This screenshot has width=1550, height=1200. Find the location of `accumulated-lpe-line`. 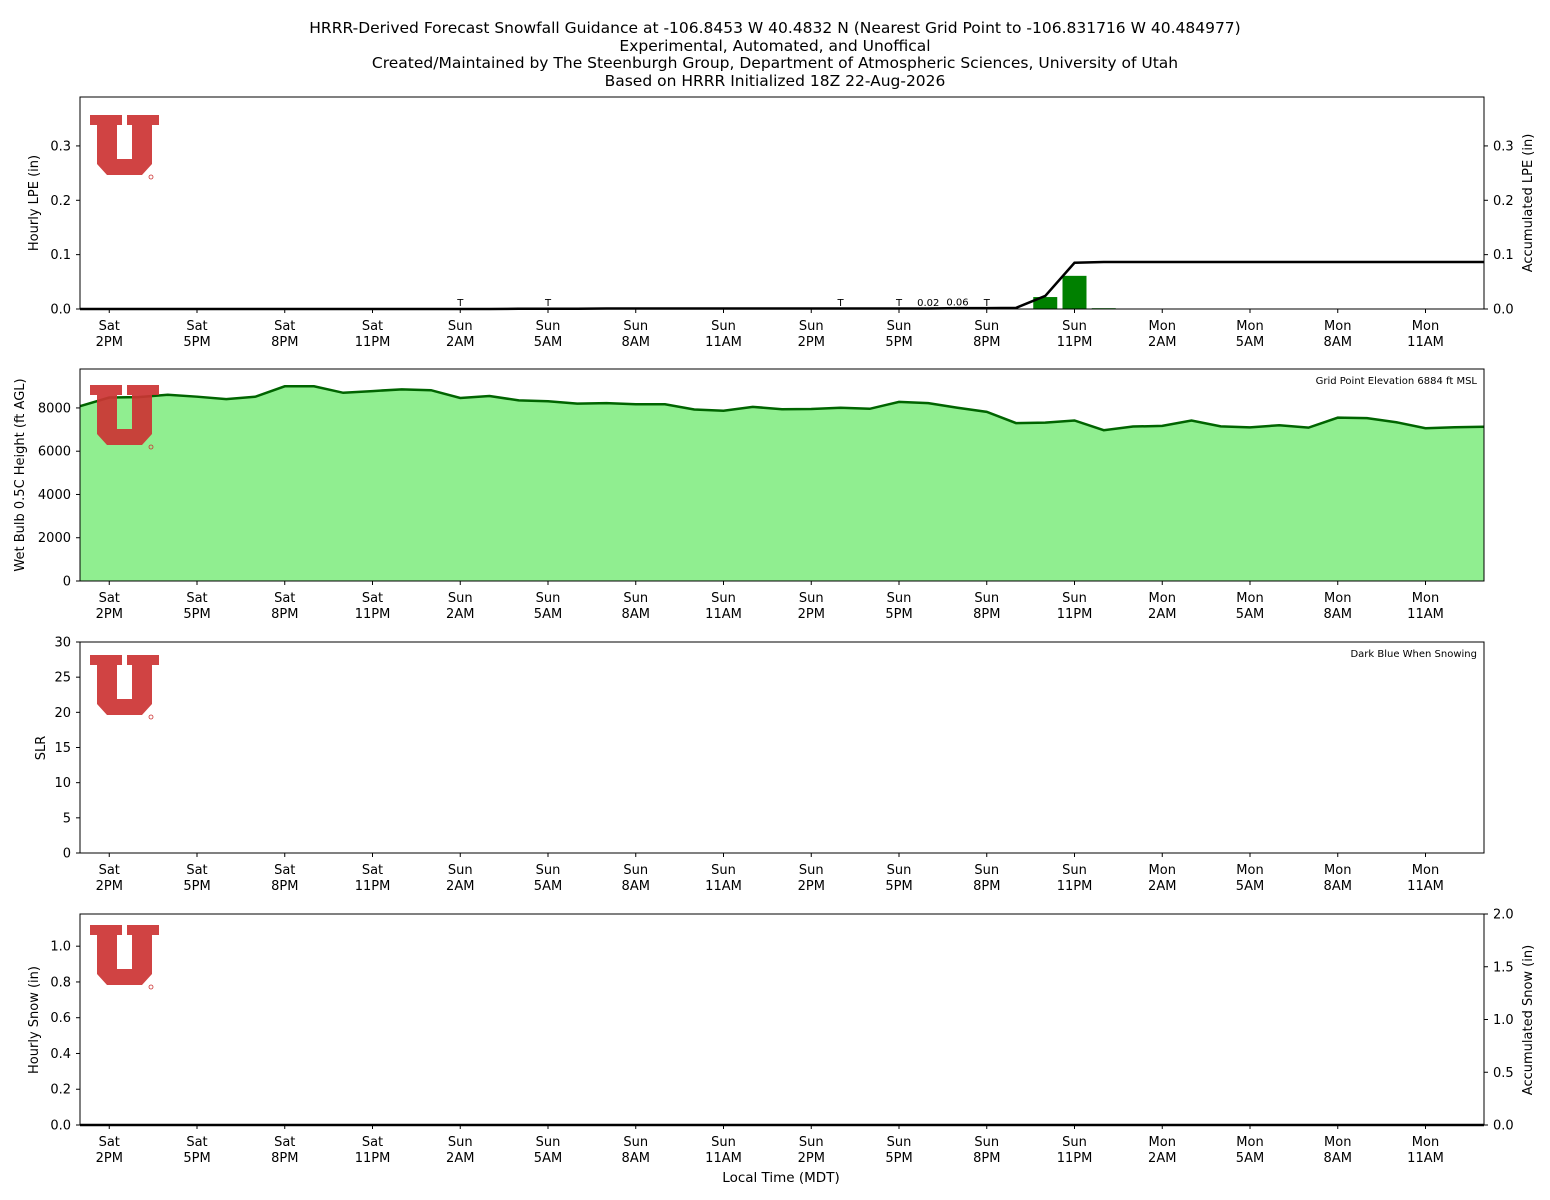

accumulated-lpe-line is located at coordinates (782, 285).